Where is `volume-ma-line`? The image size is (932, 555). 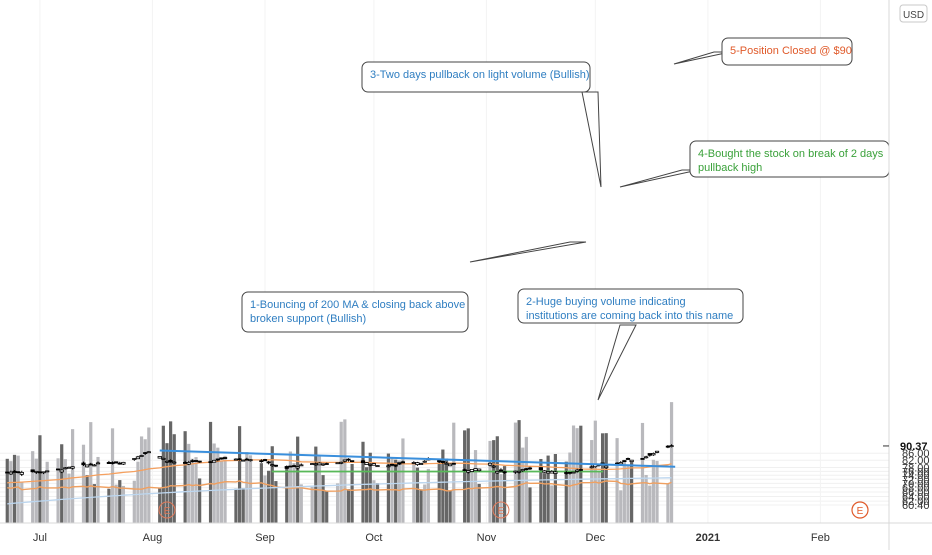 volume-ma-line is located at coordinates (339, 486).